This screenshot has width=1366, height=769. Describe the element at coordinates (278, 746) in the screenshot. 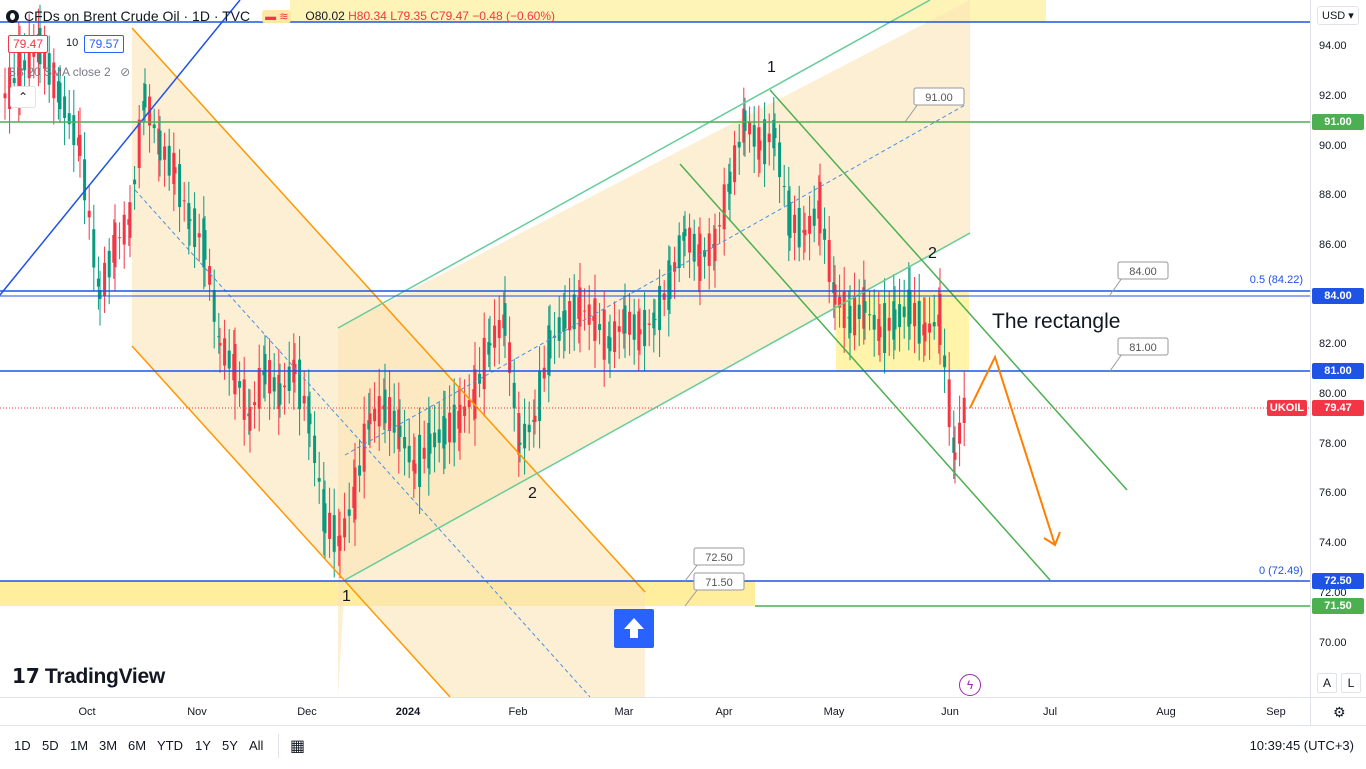

I see `divider` at that location.